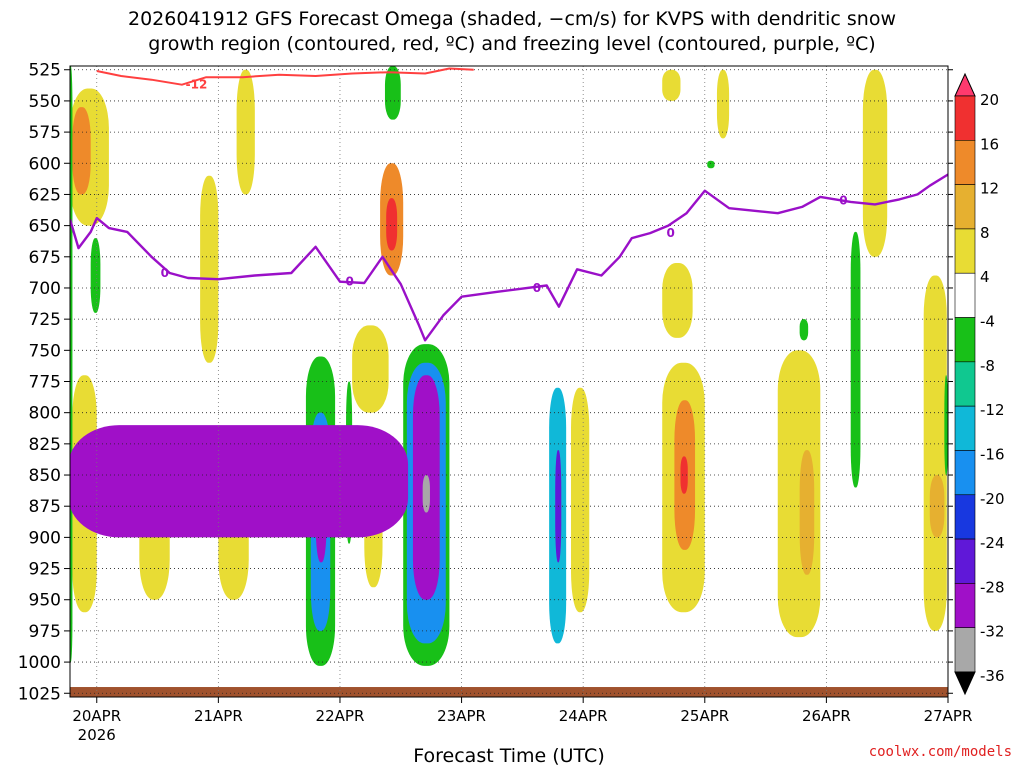 This screenshot has height=768, width=1024. I want to click on x-tick-label: 26APR, so click(826, 716).